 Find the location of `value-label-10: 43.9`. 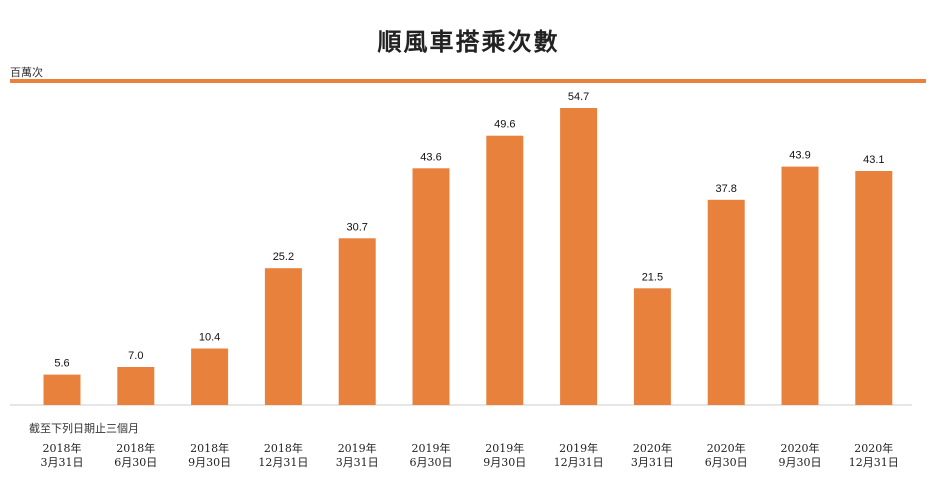

value-label-10: 43.9 is located at coordinates (799, 156).